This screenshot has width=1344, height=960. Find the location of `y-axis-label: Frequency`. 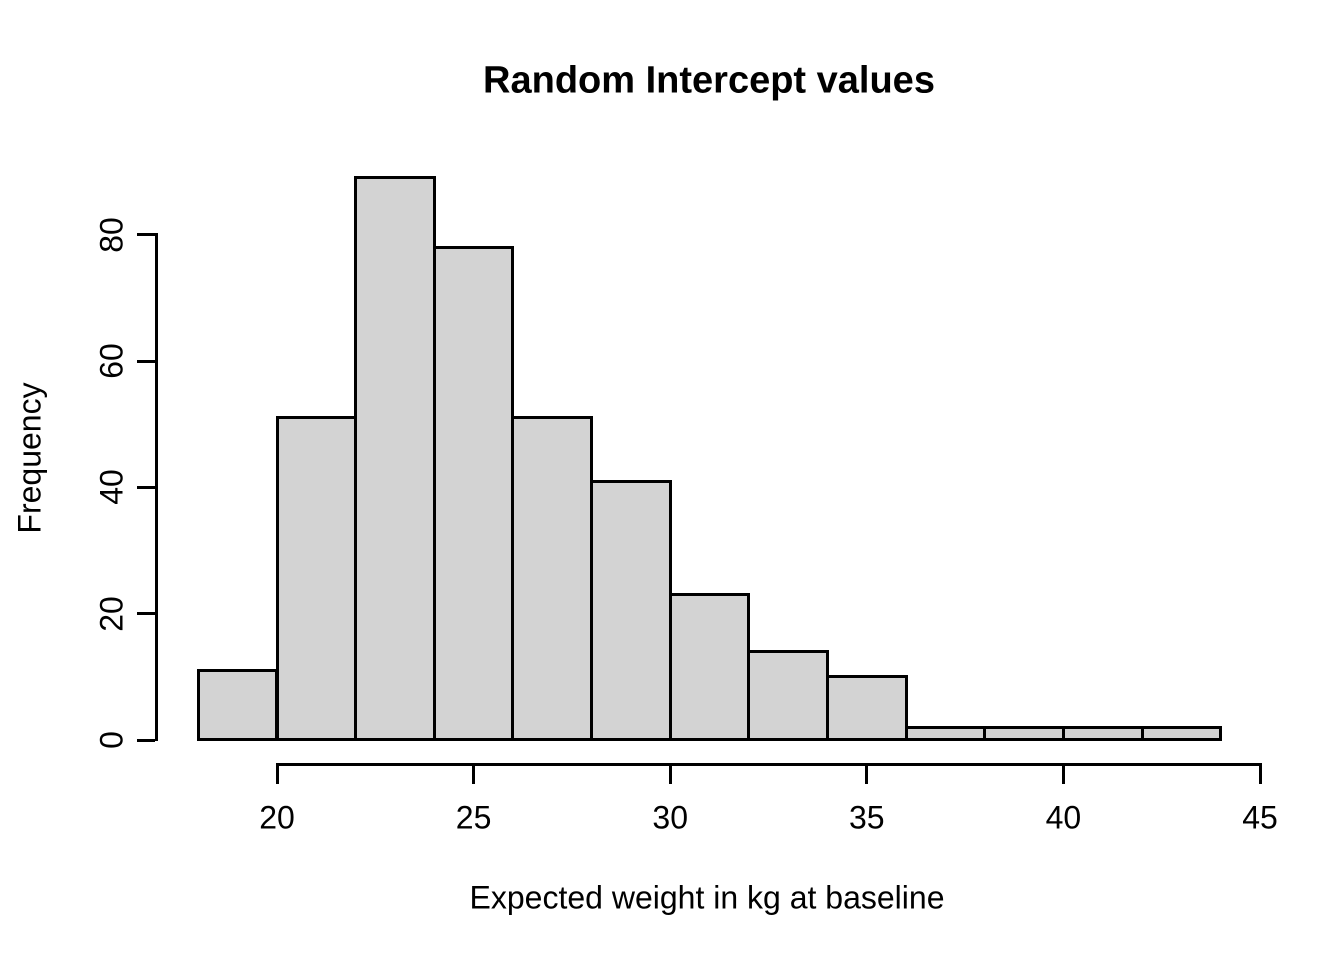

y-axis-label: Frequency is located at coordinates (29, 458).